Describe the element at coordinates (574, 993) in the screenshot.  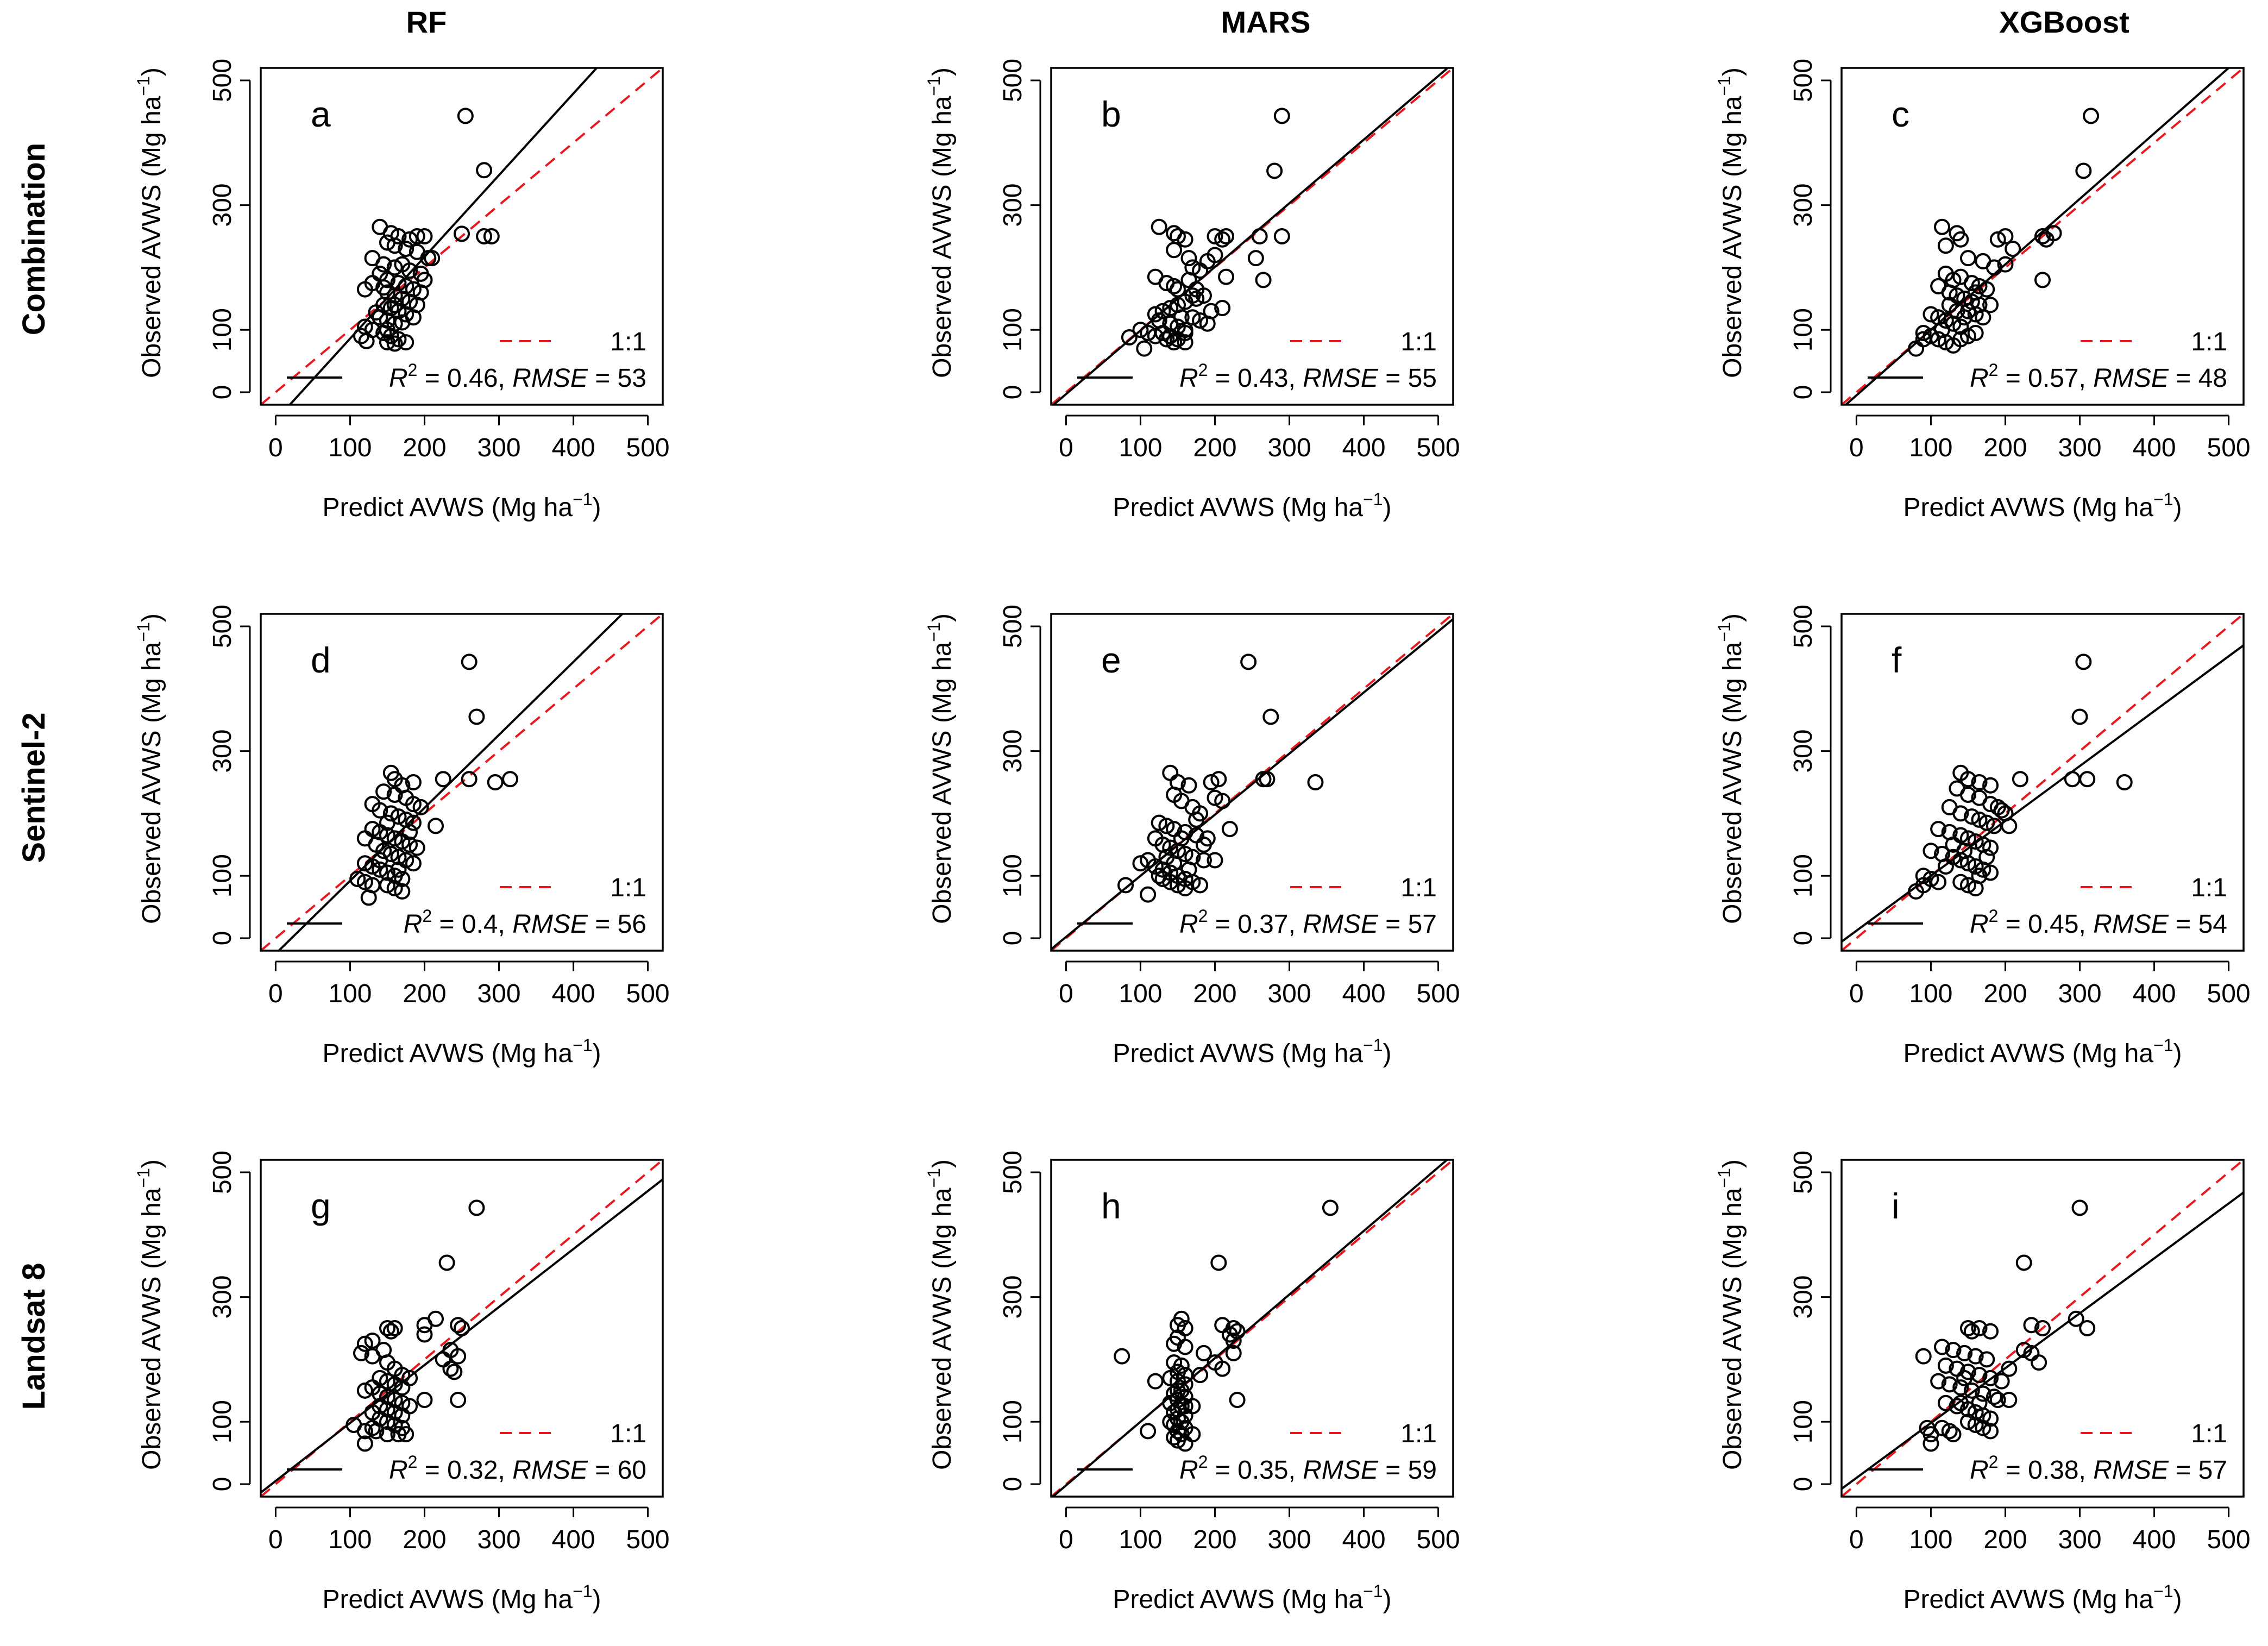
I see `x-tick-label: 400` at that location.